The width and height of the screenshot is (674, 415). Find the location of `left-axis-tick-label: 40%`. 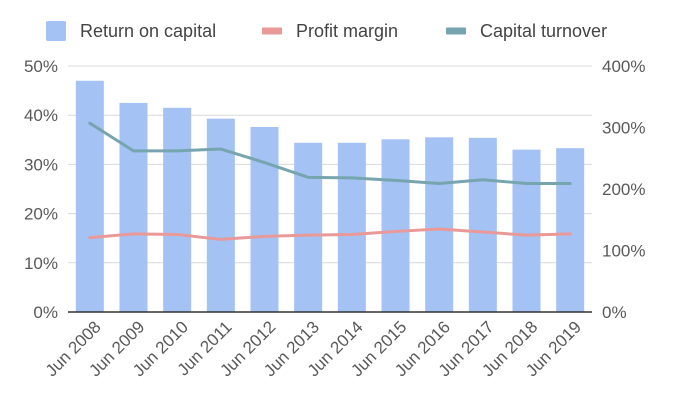

left-axis-tick-label: 40% is located at coordinates (41, 115).